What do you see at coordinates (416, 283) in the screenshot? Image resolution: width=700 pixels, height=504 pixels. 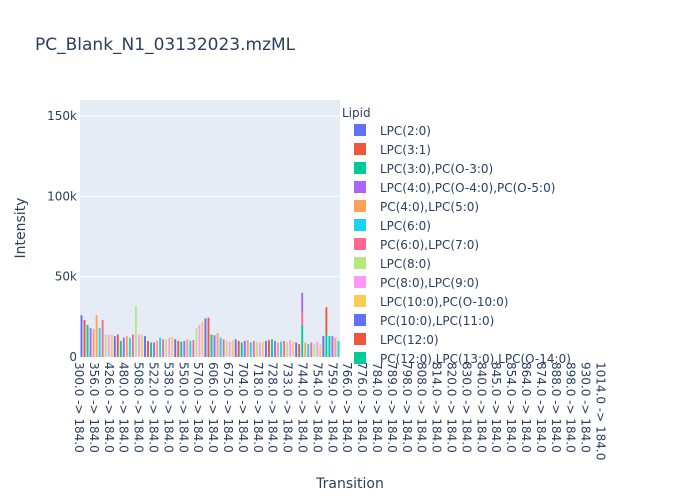 I see `legend-item: PC(8:0),LPC(9:0)` at bounding box center [416, 283].